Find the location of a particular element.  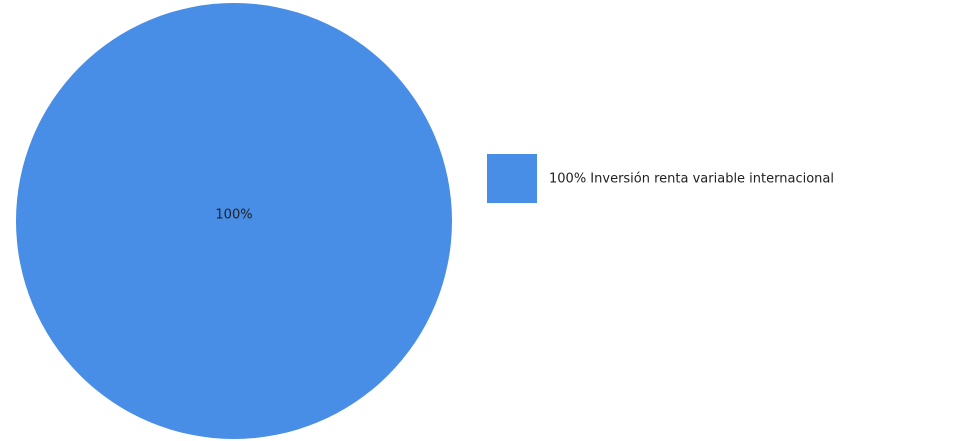

legend-swatch is located at coordinates (512, 178).